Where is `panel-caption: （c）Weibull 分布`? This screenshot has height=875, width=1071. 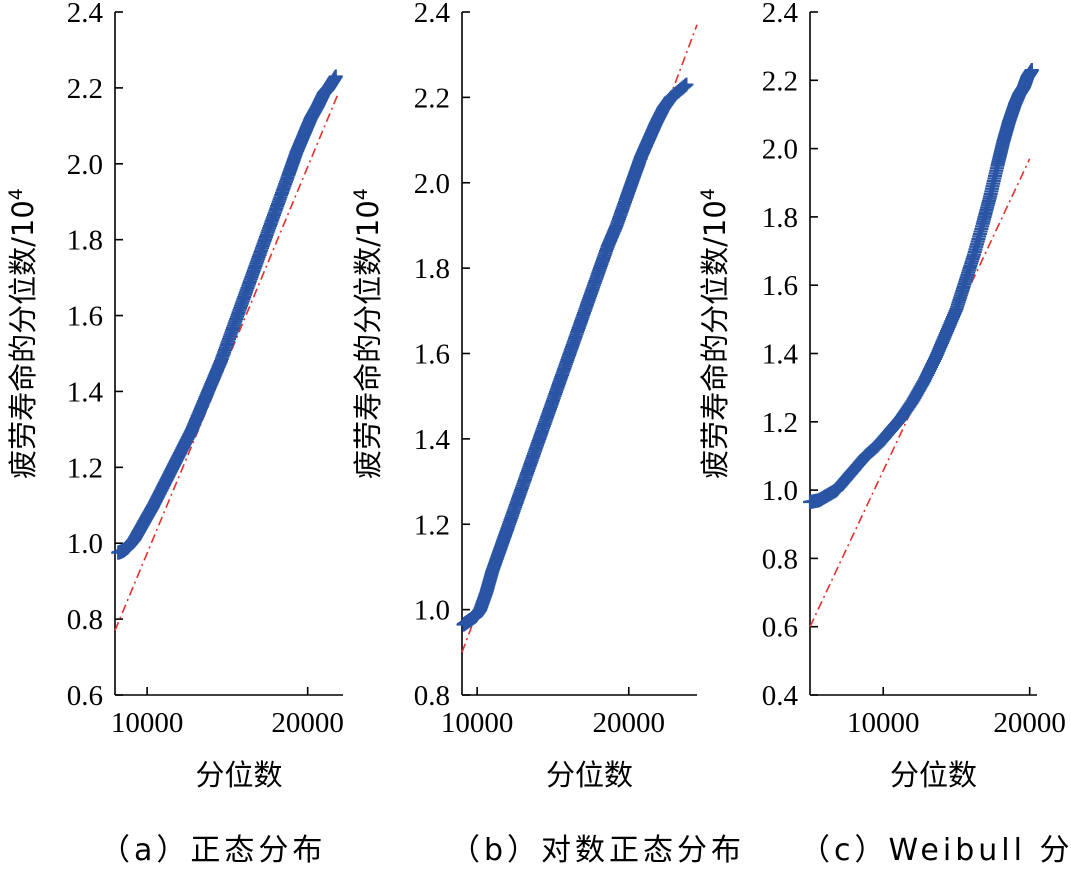
panel-caption: （c）Weibull 分布 is located at coordinates (935, 850).